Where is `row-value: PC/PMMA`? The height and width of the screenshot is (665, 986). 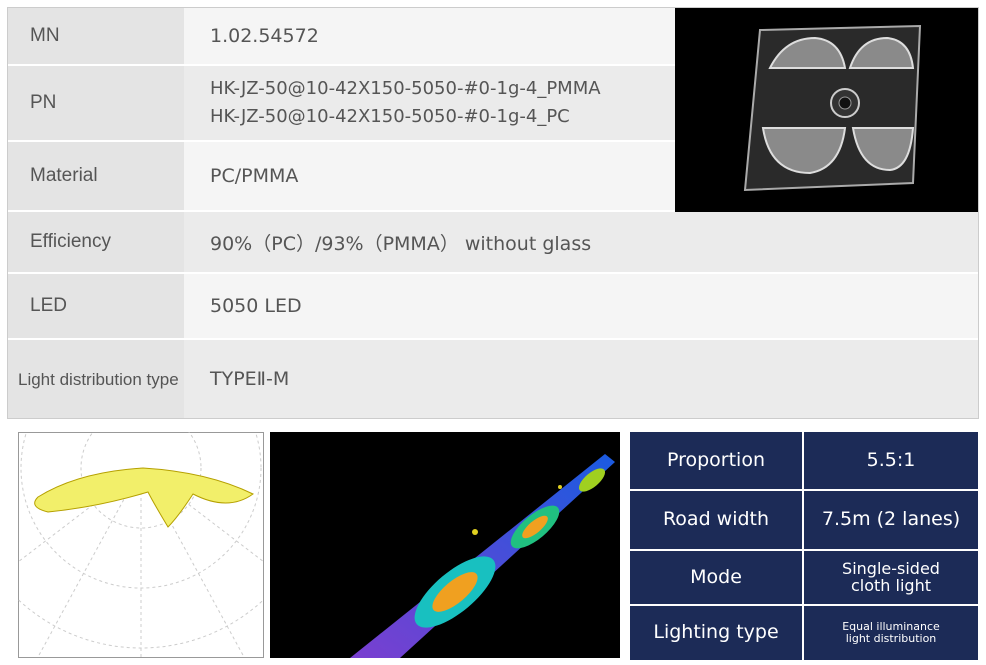 row-value: PC/PMMA is located at coordinates (429, 177).